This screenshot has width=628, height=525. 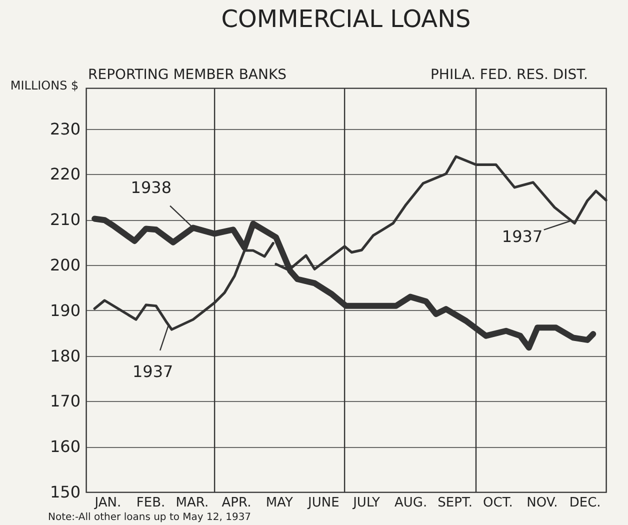 What do you see at coordinates (65, 492) in the screenshot?
I see `y-tick-label: 150` at bounding box center [65, 492].